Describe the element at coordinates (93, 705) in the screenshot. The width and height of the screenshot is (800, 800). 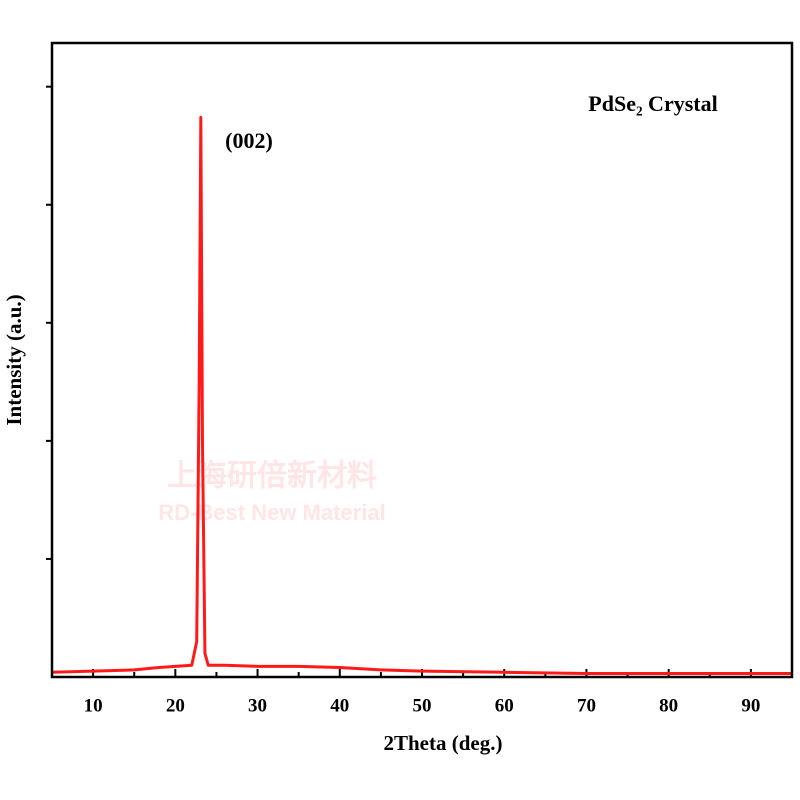
I see `x-tick-label: 10` at that location.